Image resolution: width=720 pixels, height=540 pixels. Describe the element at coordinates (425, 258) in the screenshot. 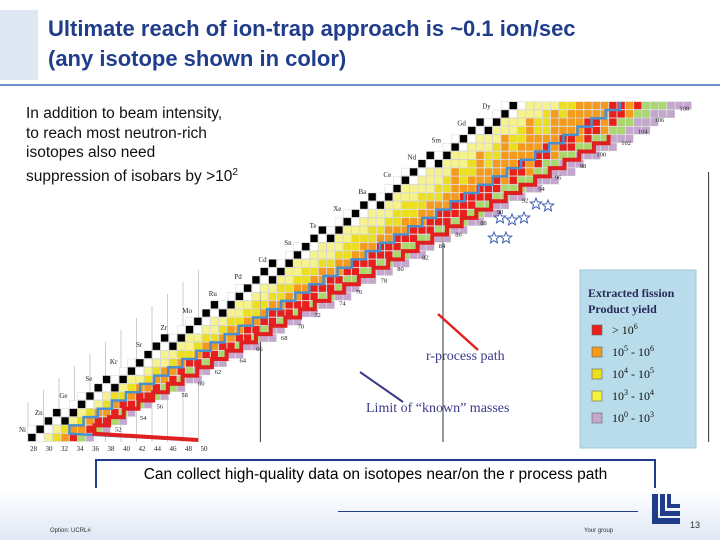

I see `neutron-number-diag-label: 82` at that location.